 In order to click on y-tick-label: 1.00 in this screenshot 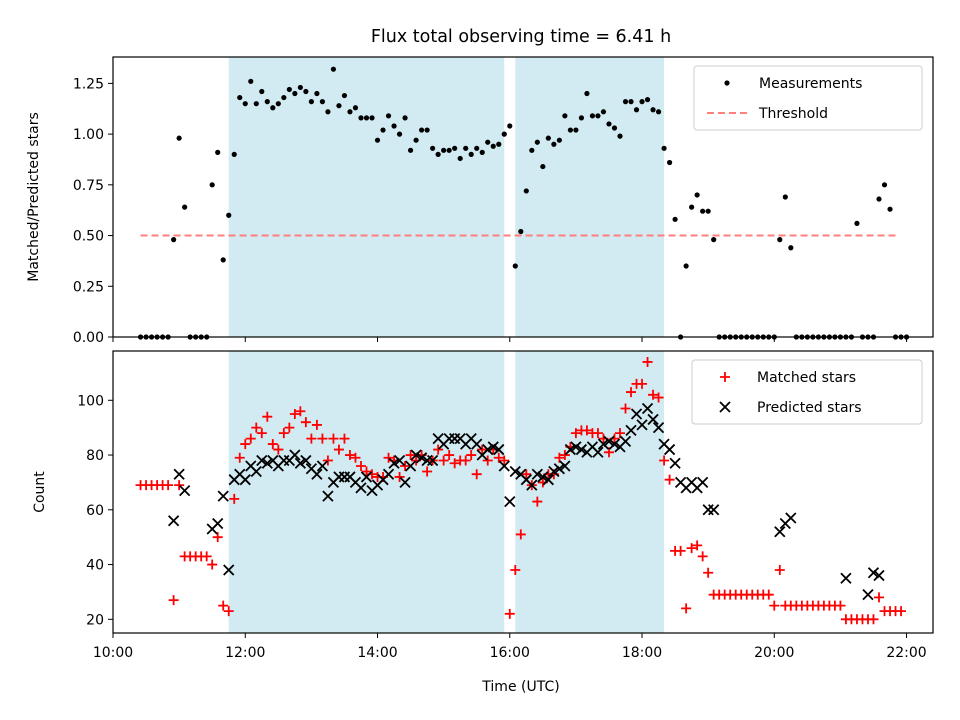, I will do `click(88, 135)`.